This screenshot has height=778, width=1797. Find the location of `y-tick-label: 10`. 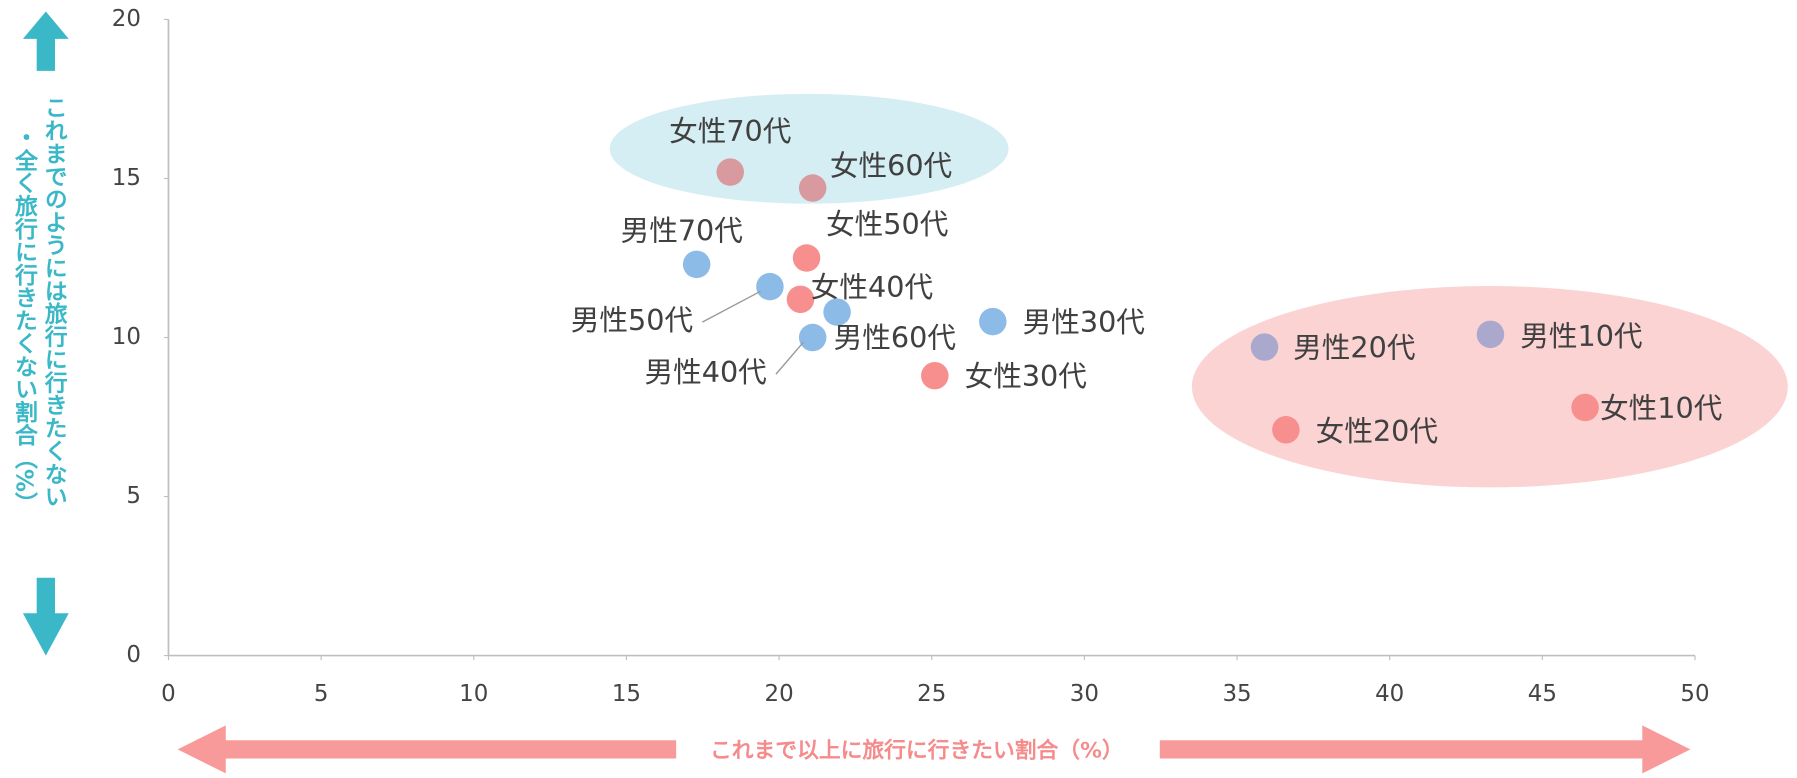

y-tick-label: 10 is located at coordinates (126, 337).